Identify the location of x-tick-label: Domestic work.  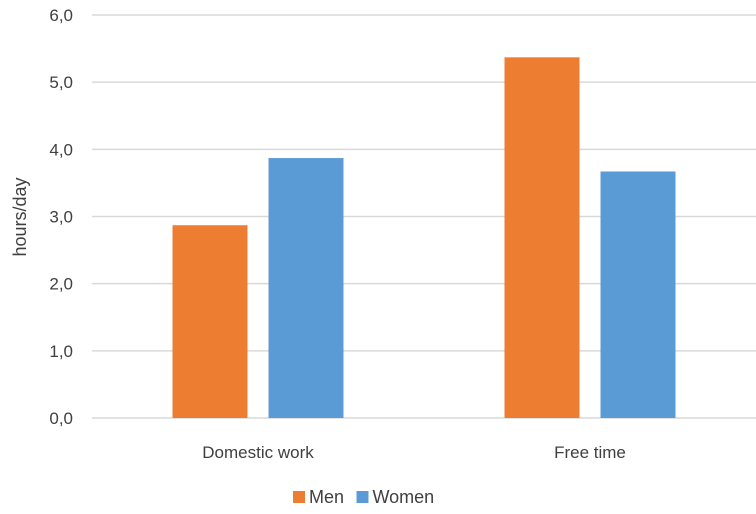
(258, 452).